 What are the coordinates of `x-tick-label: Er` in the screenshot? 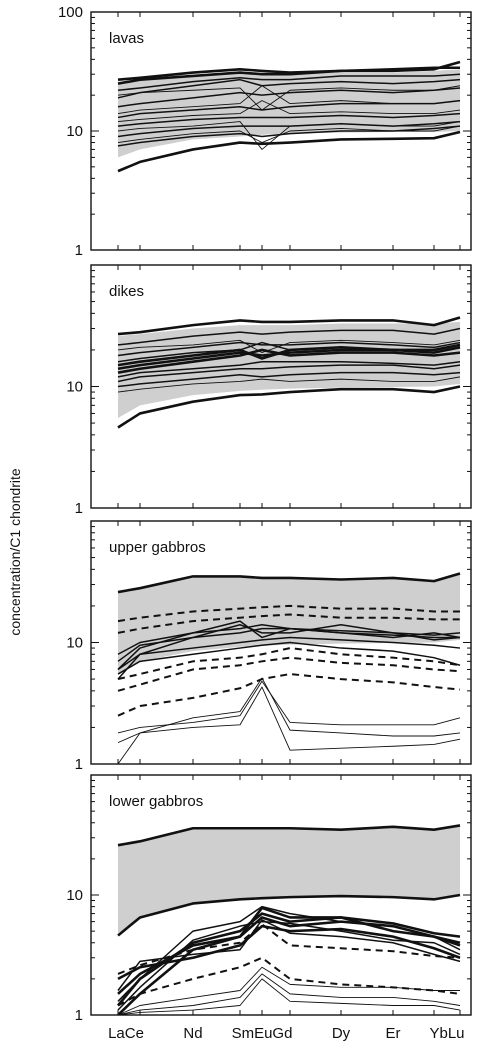 It's located at (393, 1033).